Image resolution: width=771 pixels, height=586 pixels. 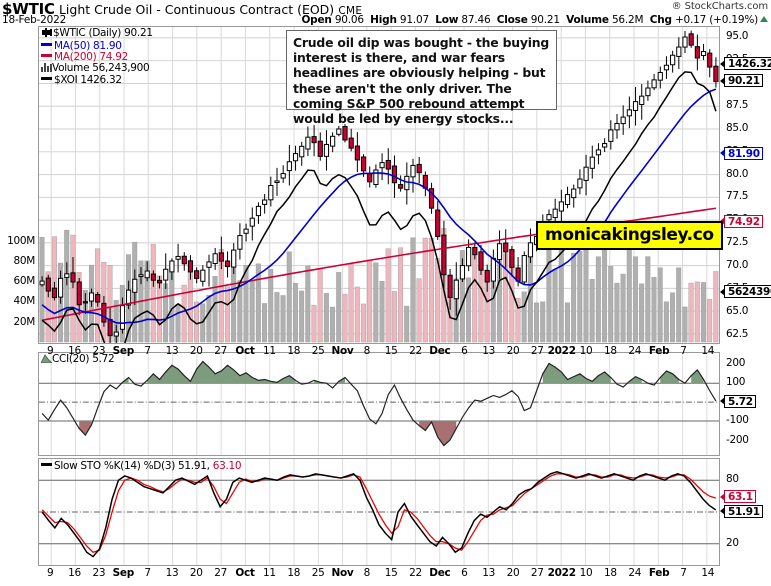 I want to click on stochastic-axis-tick: 80, so click(x=732, y=478).